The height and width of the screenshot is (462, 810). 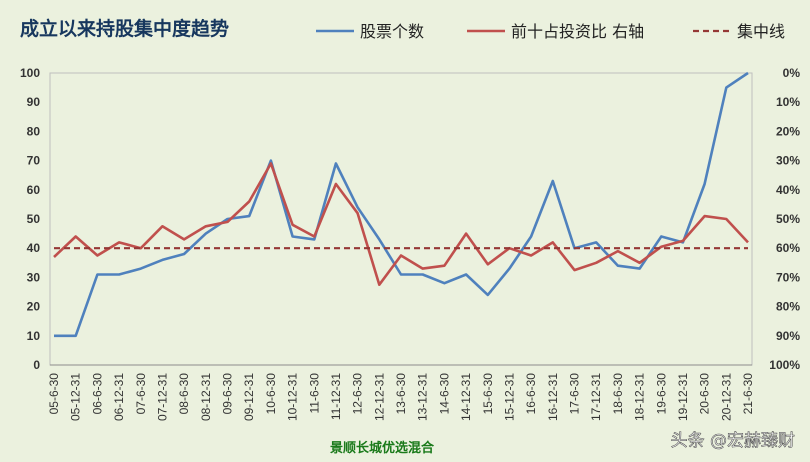 What do you see at coordinates (293, 397) in the screenshot?
I see `x-tick-label: 10-12-31` at bounding box center [293, 397].